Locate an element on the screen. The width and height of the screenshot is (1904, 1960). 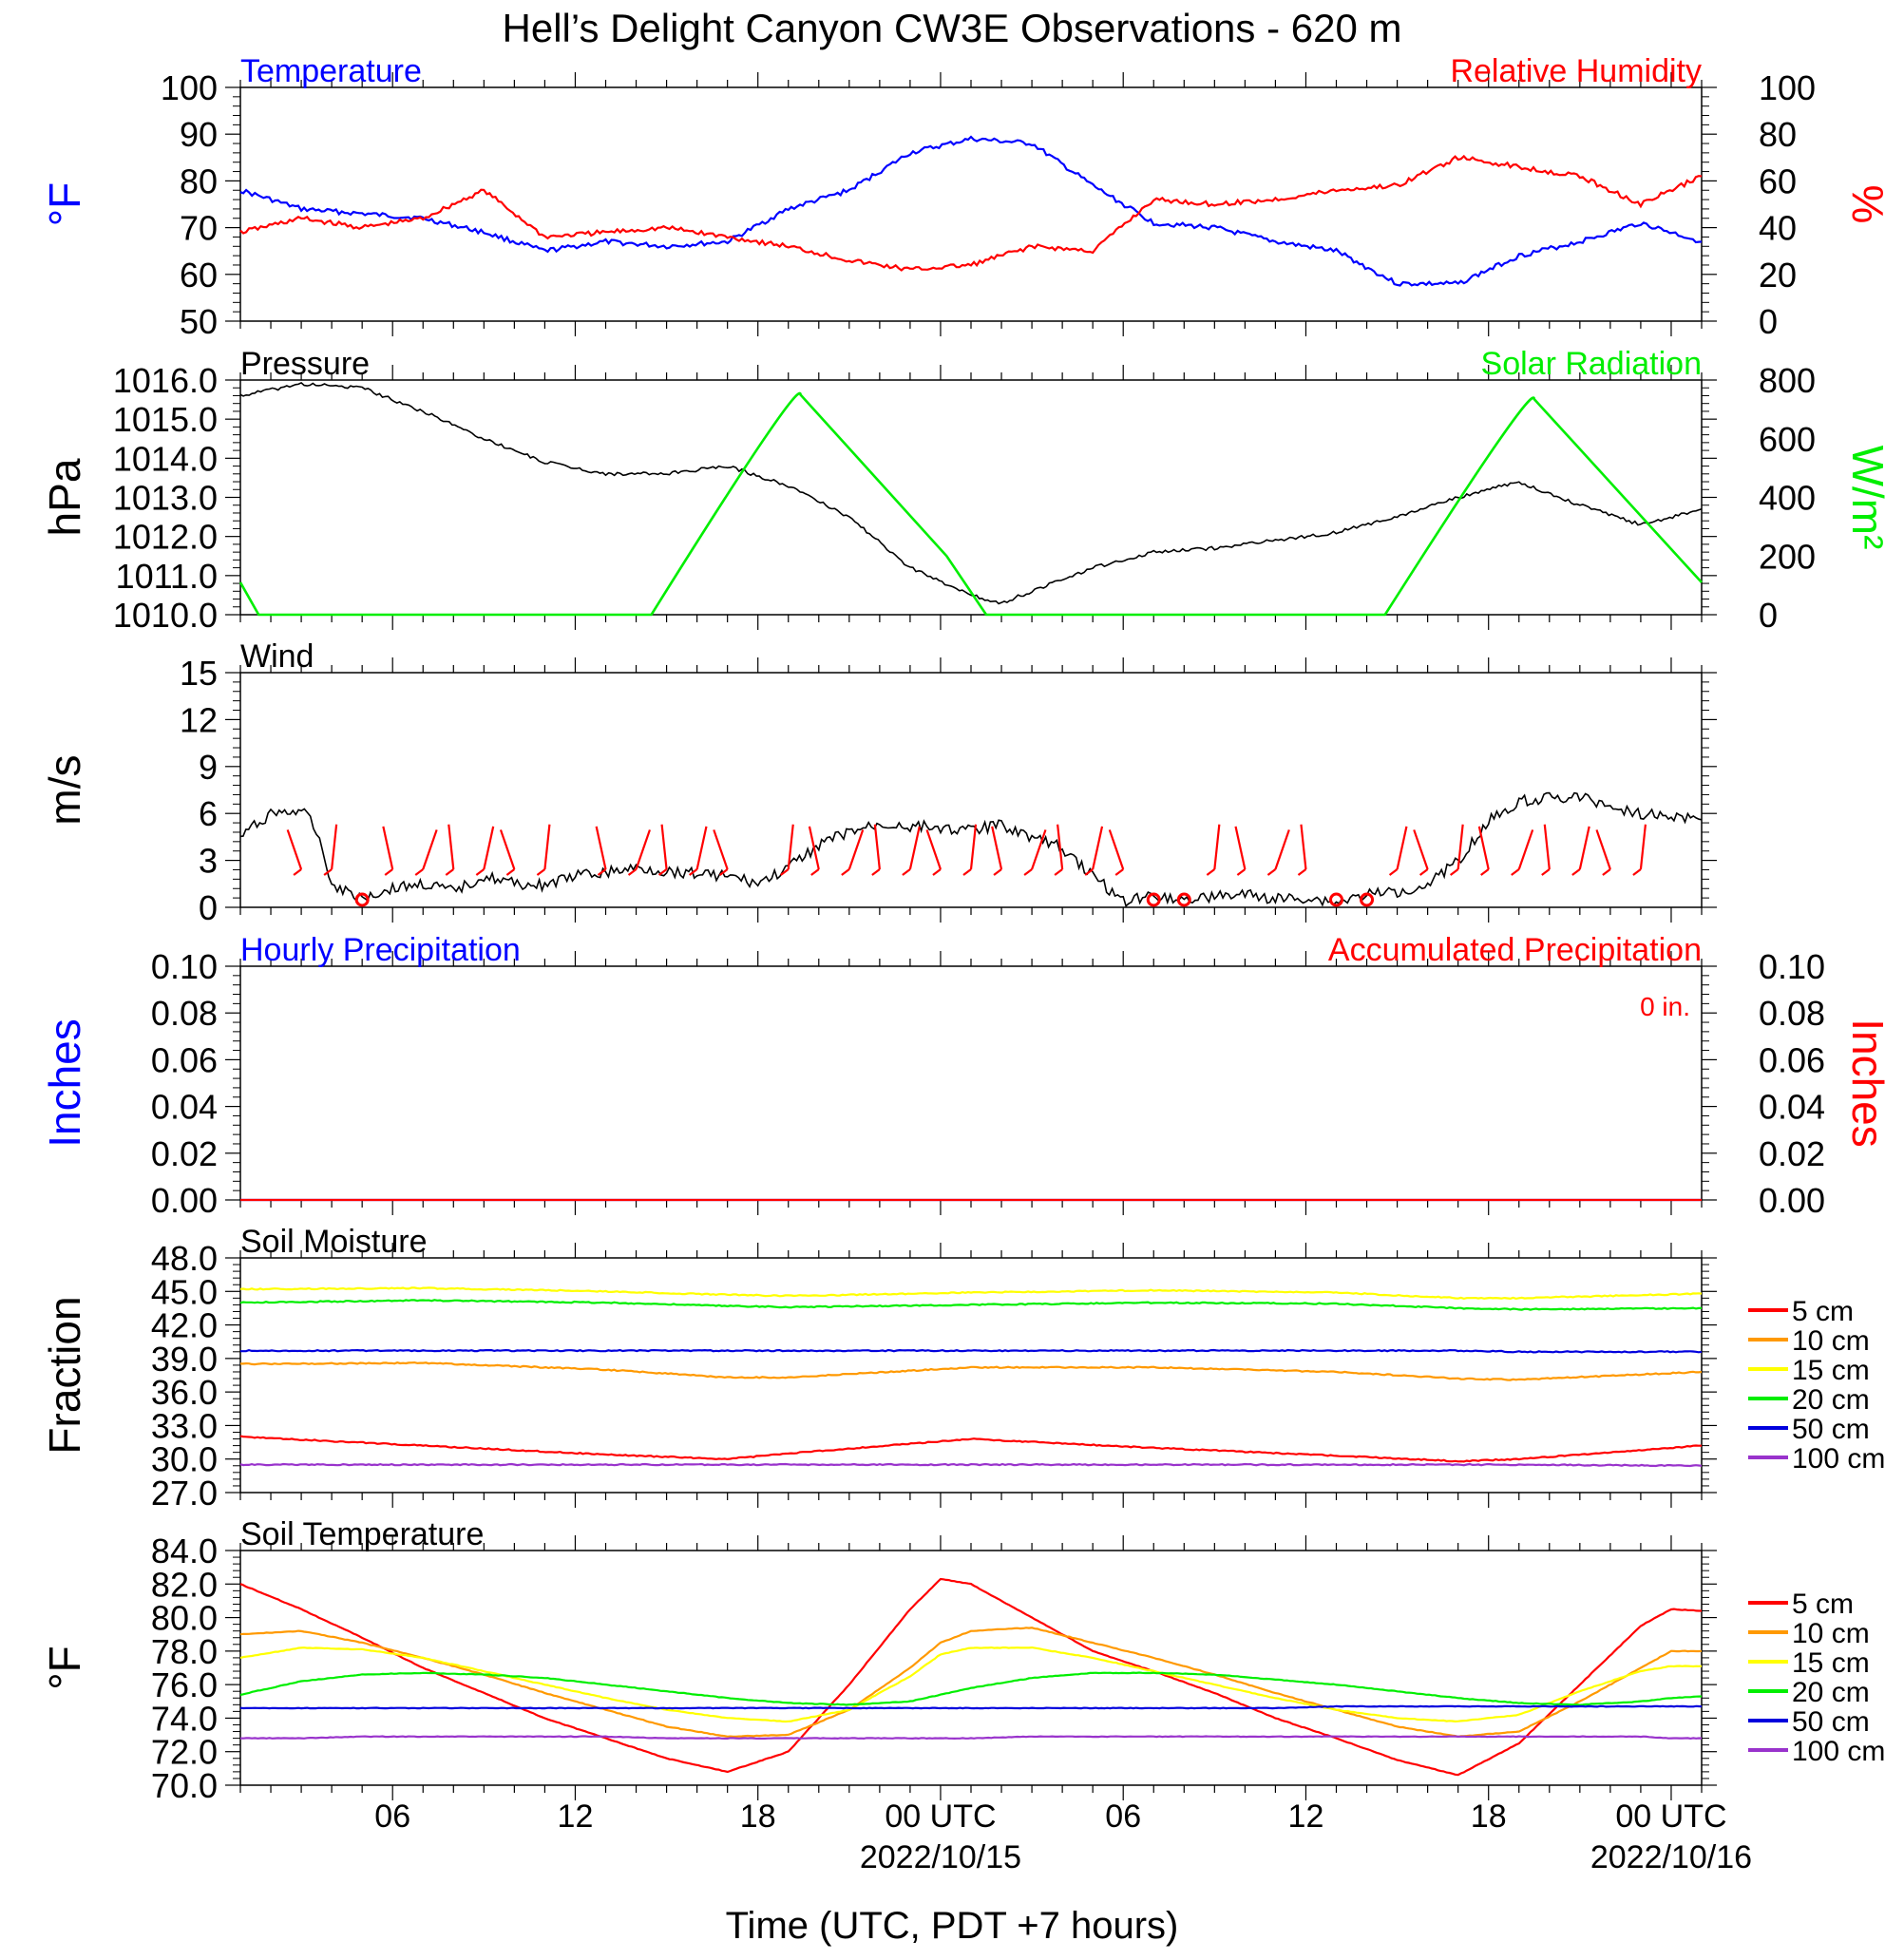
x-axis-title: Time (UTC, PDT +7 hours) is located at coordinates (952, 1926).